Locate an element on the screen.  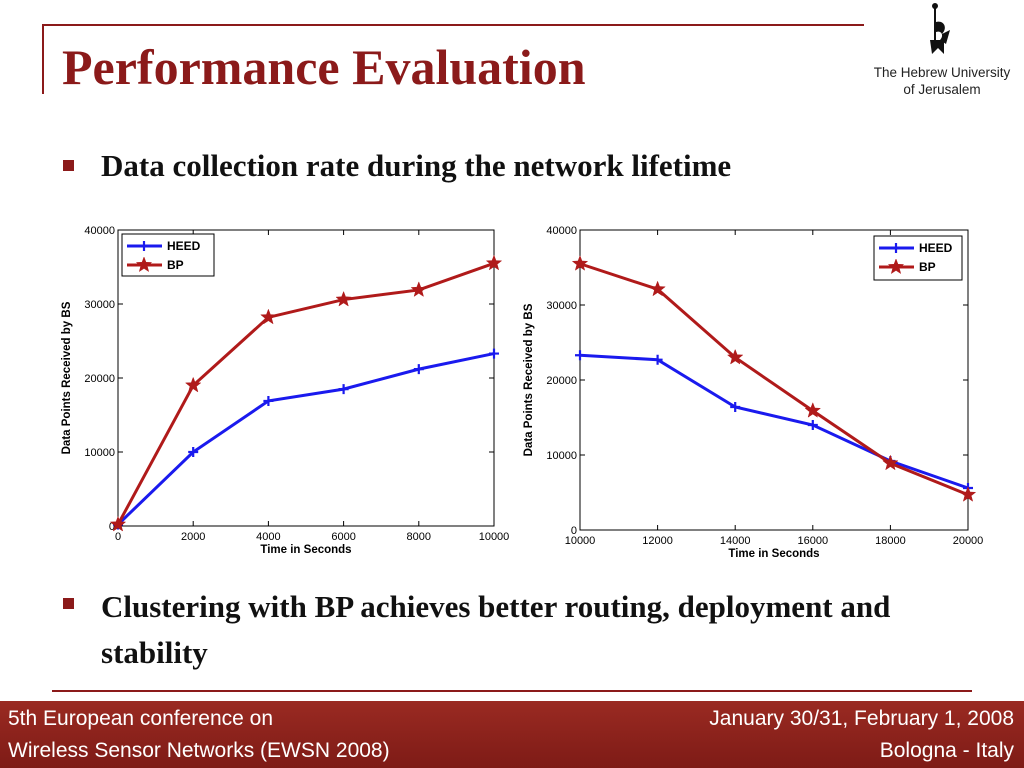
x-tick-label: 14000 is located at coordinates (735, 541).